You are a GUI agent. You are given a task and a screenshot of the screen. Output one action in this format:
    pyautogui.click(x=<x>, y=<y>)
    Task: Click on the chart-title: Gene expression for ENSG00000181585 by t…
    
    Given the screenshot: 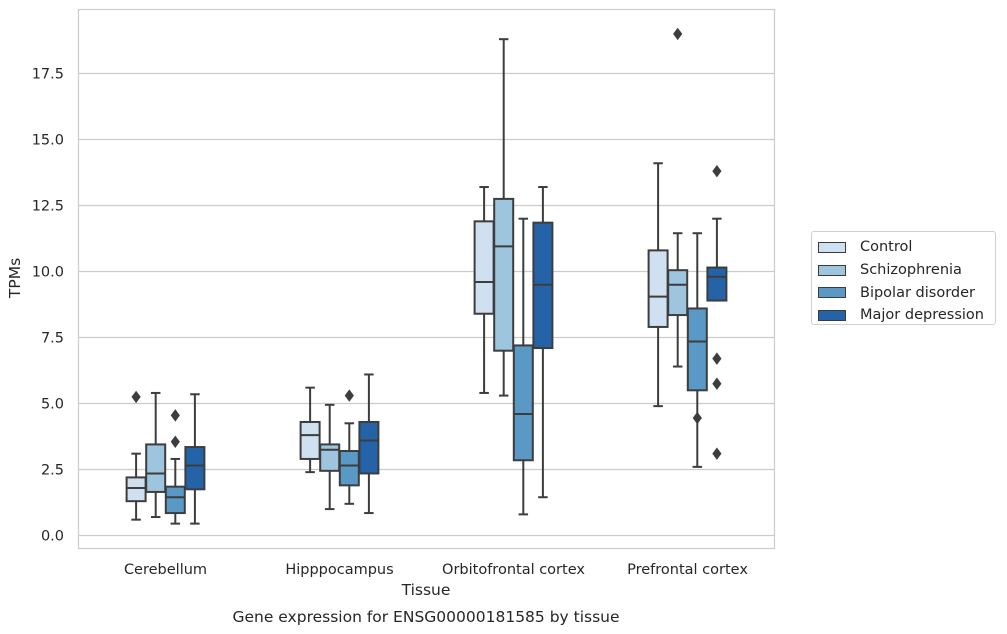 What is the action you would take?
    pyautogui.click(x=425, y=617)
    